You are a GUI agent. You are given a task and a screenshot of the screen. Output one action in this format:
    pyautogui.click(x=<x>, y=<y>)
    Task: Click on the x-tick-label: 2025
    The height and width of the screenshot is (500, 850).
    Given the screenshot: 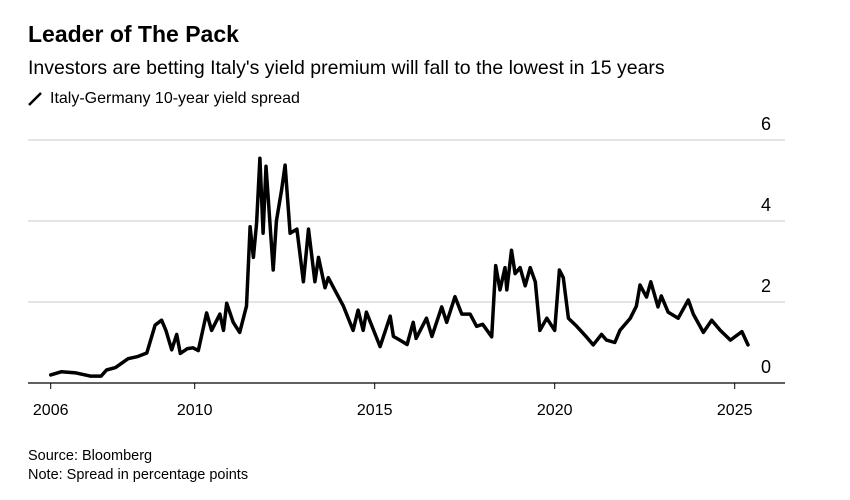 What is the action you would take?
    pyautogui.click(x=735, y=410)
    